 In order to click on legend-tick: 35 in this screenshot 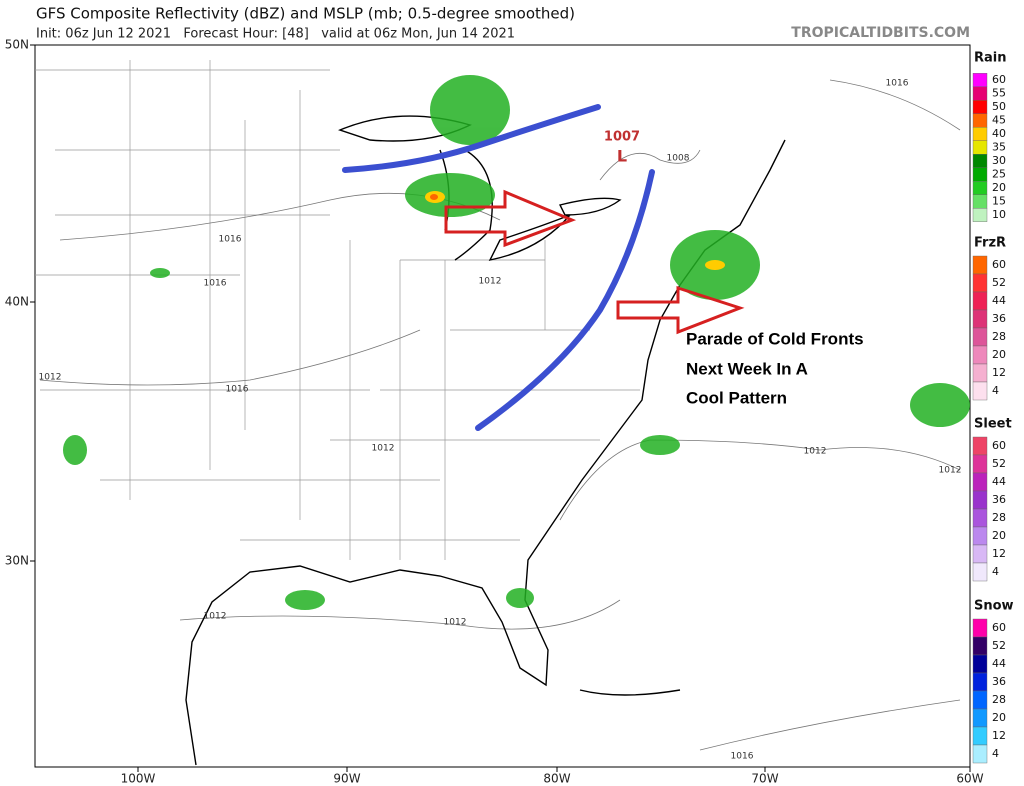, I will do `click(999, 147)`.